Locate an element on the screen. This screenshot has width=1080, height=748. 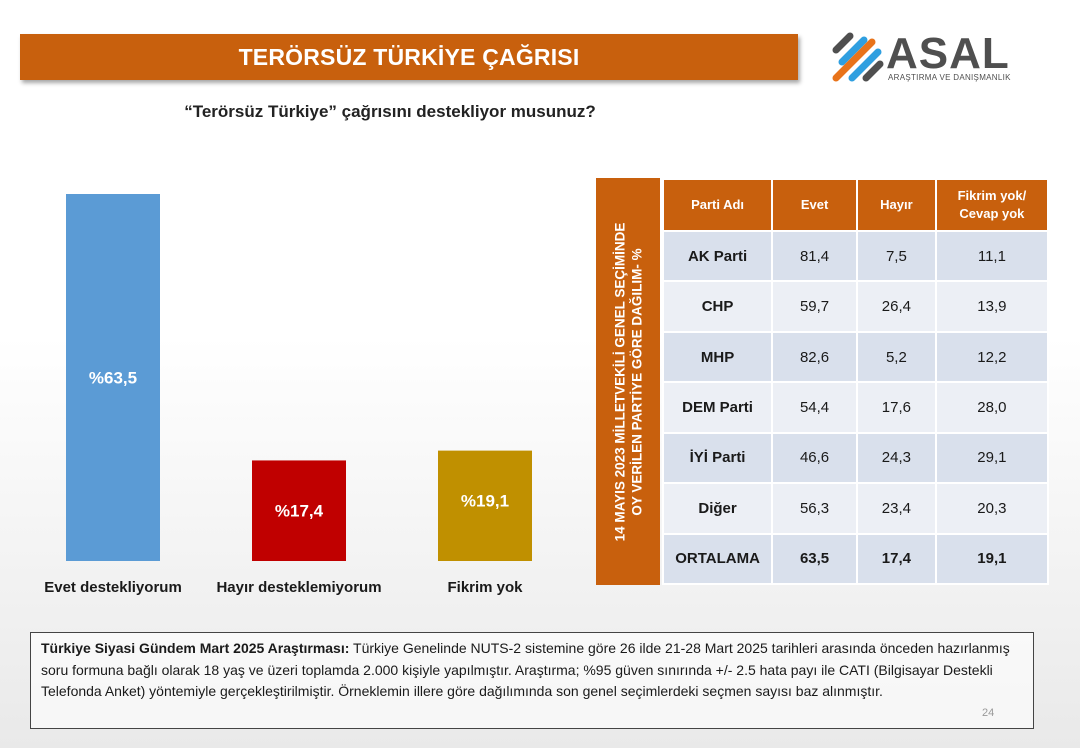
table-row: Diğer 56,3 23,4 20,3 is located at coordinates (855, 508).